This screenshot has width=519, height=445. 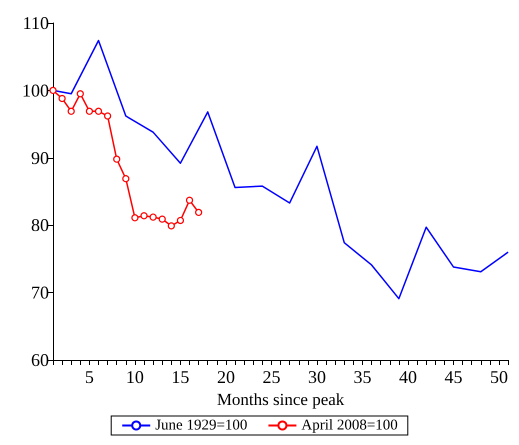 I want to click on x-axis-title: Months since peak, so click(x=280, y=399).